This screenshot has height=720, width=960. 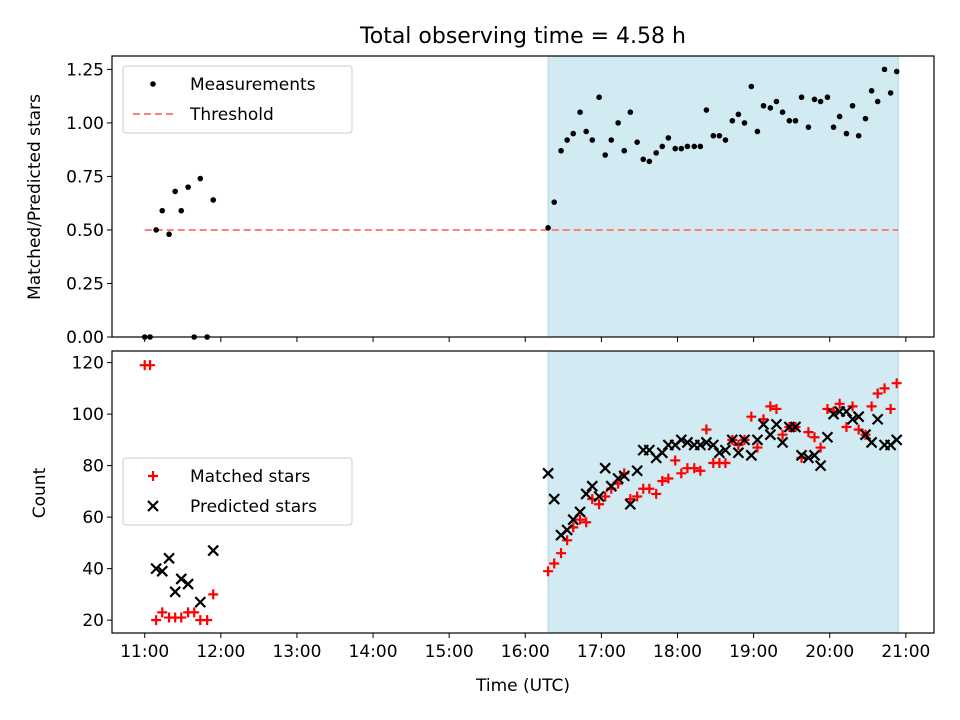 I want to click on y-tick-label: 0.25, so click(x=85, y=284).